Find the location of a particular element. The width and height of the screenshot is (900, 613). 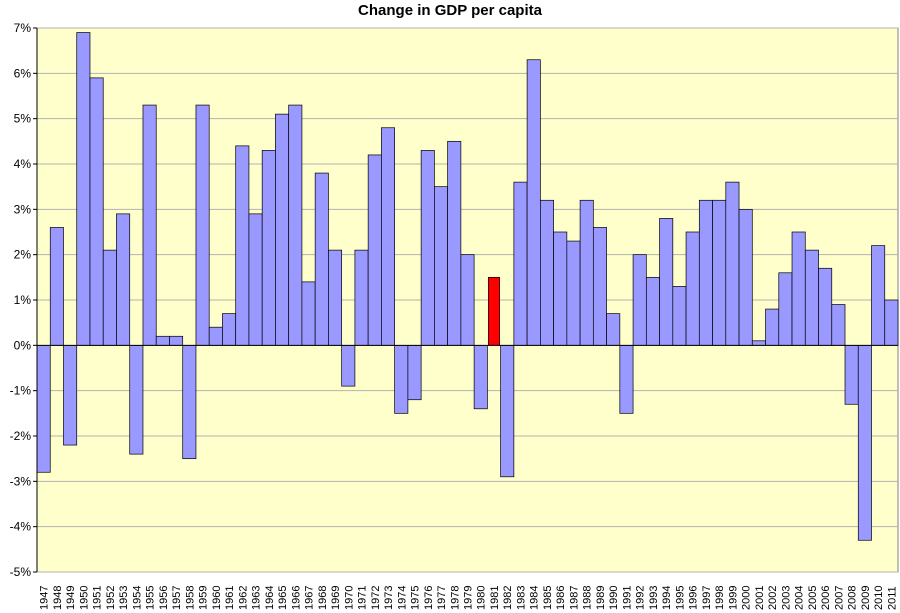

bar-1997 is located at coordinates (705, 272).